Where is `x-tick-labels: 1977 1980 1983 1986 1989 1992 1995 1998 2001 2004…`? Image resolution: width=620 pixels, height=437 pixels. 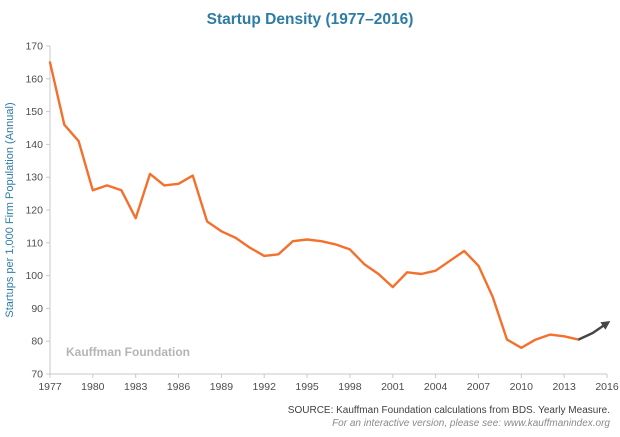 x-tick-labels: 1977 1980 1983 1986 1989 1992 1995 1998 2001 2004… is located at coordinates (328, 383).